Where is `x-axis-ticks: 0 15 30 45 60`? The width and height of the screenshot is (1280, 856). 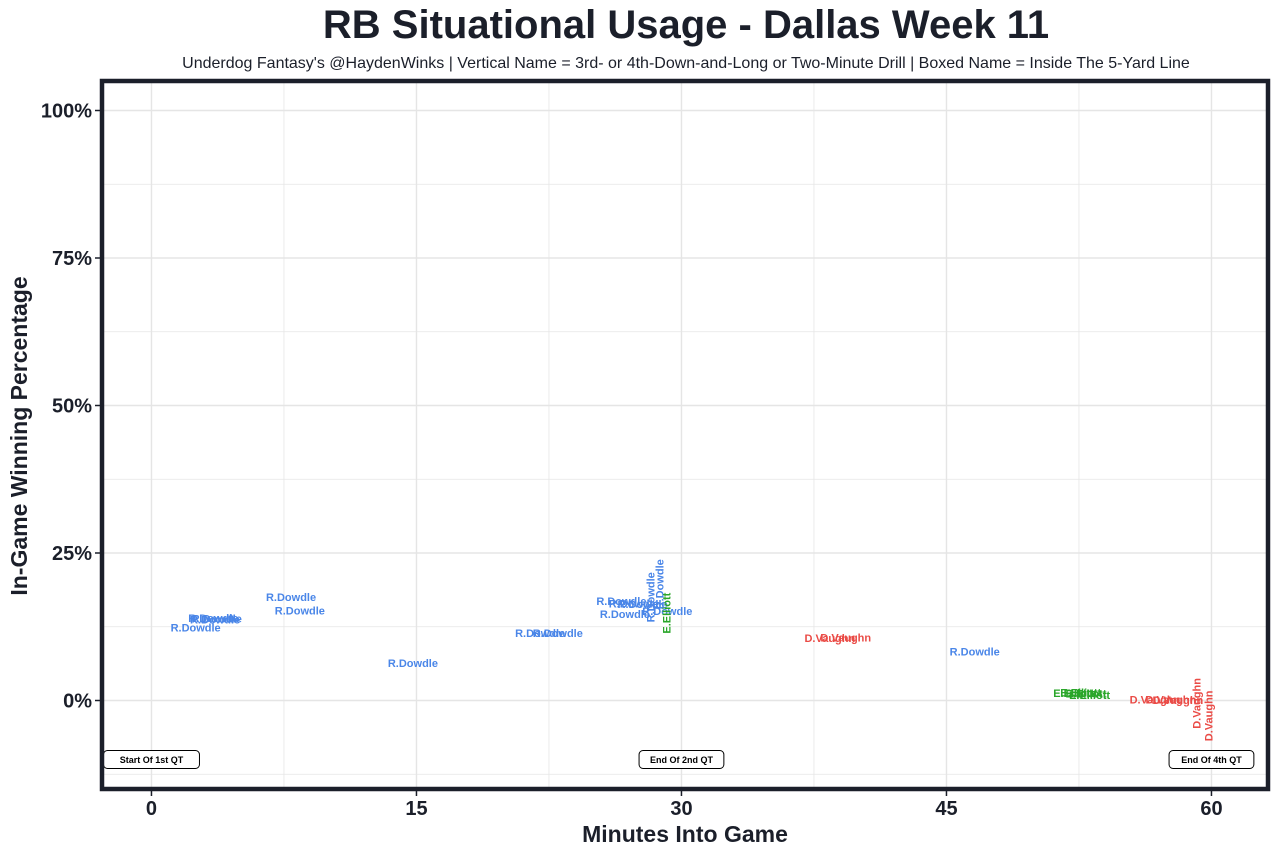
x-axis-ticks: 0 15 30 45 60 is located at coordinates (684, 805).